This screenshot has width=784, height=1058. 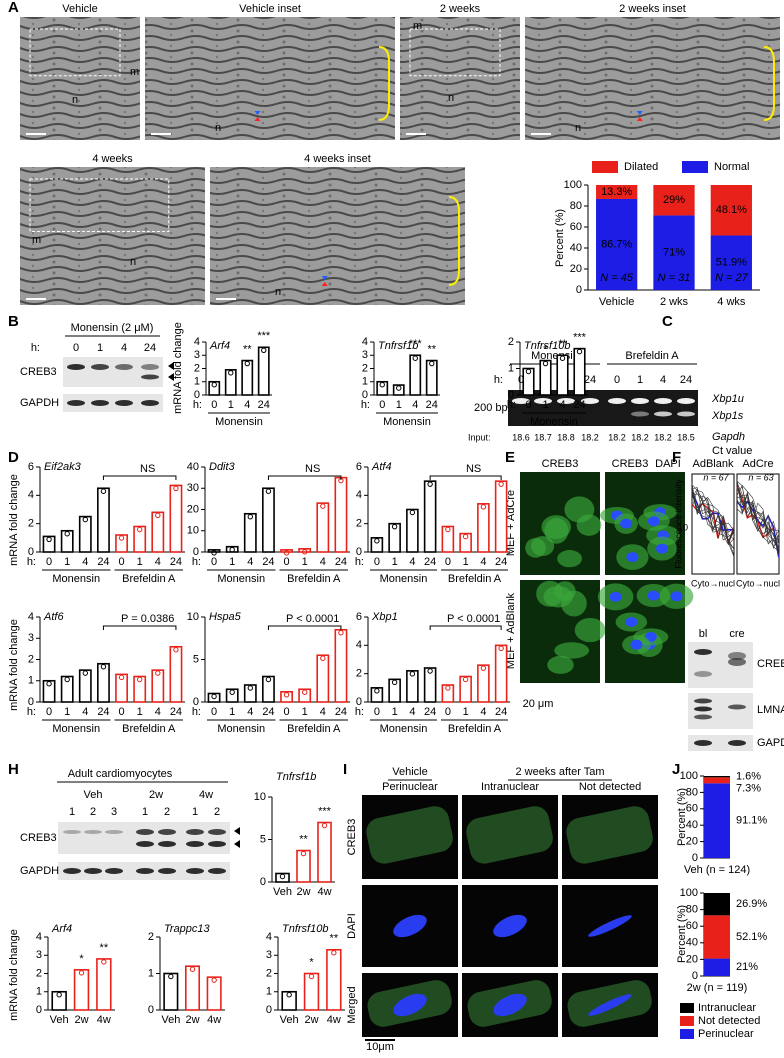 What do you see at coordinates (81, 959) in the screenshot?
I see `significance: *` at bounding box center [81, 959].